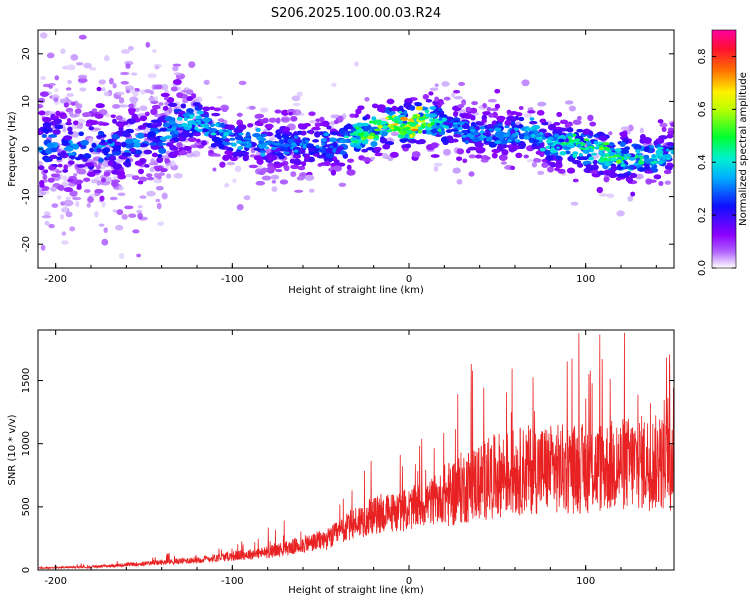 The image size is (750, 600). Describe the element at coordinates (585, 279) in the screenshot. I see `tick-label: 100` at that location.